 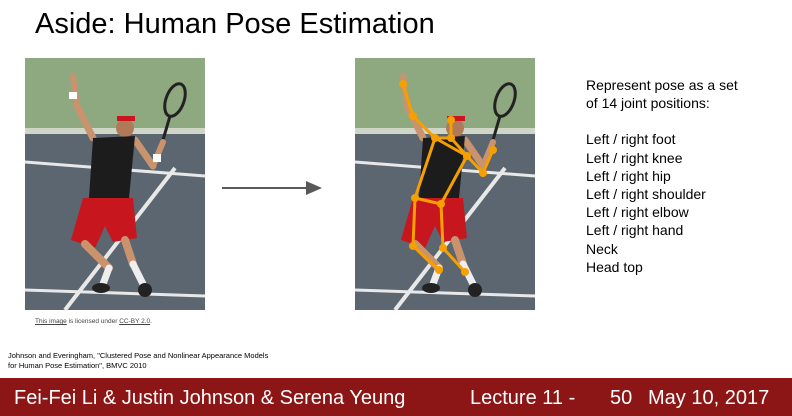 What do you see at coordinates (614, 266) in the screenshot?
I see `joint-item: Head top` at bounding box center [614, 266].